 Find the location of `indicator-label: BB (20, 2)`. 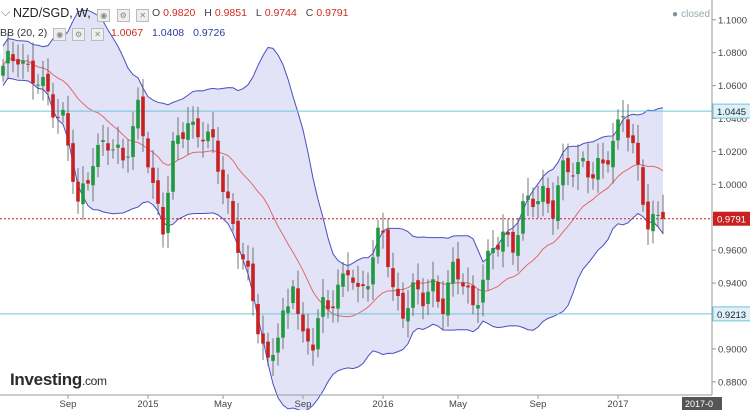

indicator-label: BB (20, 2) is located at coordinates (24, 33).